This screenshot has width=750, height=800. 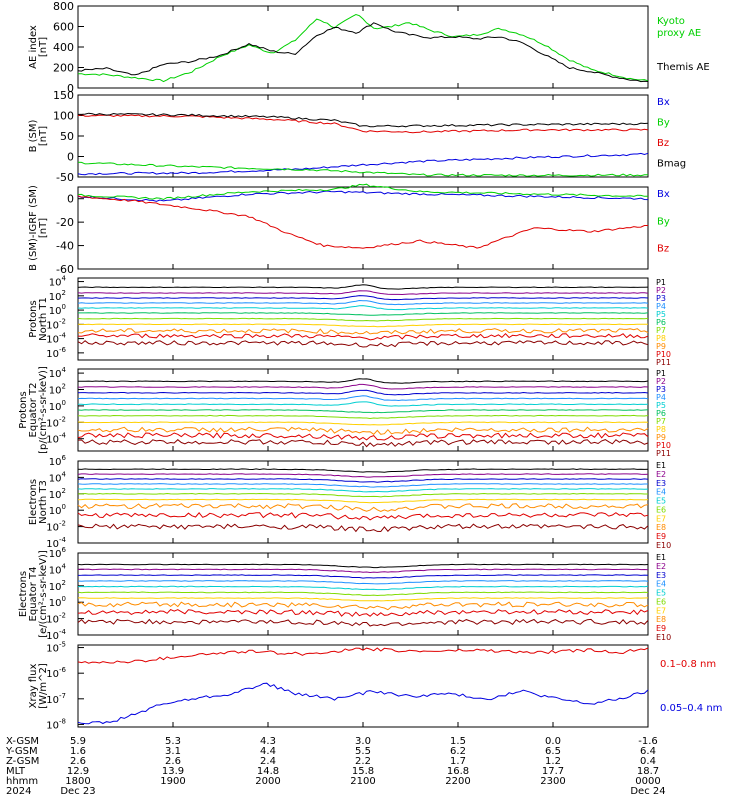 I want to click on channel-P1, so click(x=363, y=381).